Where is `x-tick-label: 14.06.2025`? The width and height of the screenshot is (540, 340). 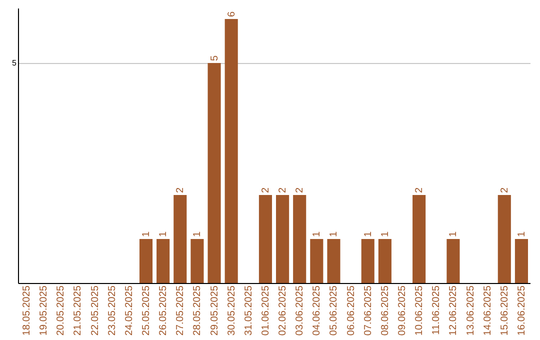
x-tick-label: 14.06.2025 is located at coordinates (488, 310).